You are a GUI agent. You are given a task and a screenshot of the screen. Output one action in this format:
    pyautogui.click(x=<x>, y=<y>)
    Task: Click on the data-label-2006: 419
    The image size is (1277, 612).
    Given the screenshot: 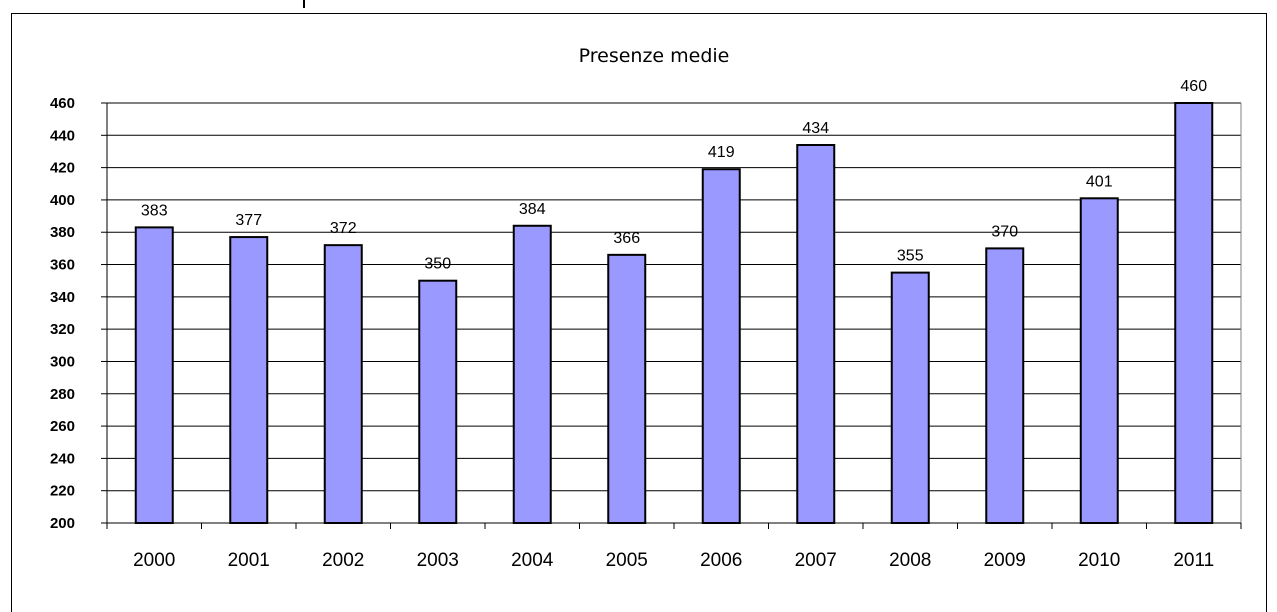 What is the action you would take?
    pyautogui.click(x=721, y=152)
    